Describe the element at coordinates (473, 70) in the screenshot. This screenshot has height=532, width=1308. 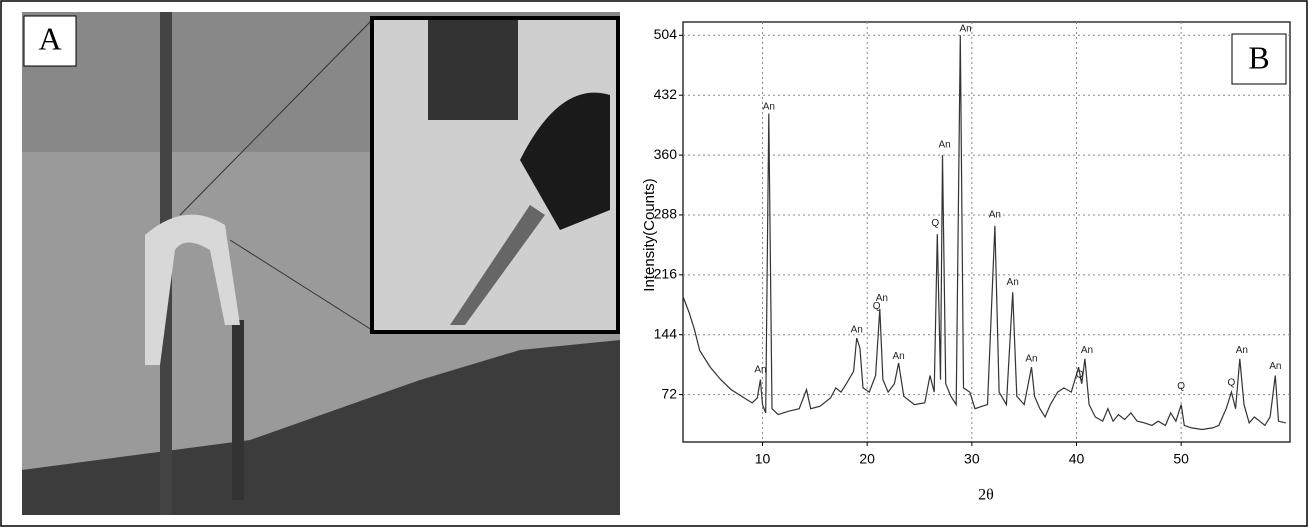
I see `inset-pipe` at that location.